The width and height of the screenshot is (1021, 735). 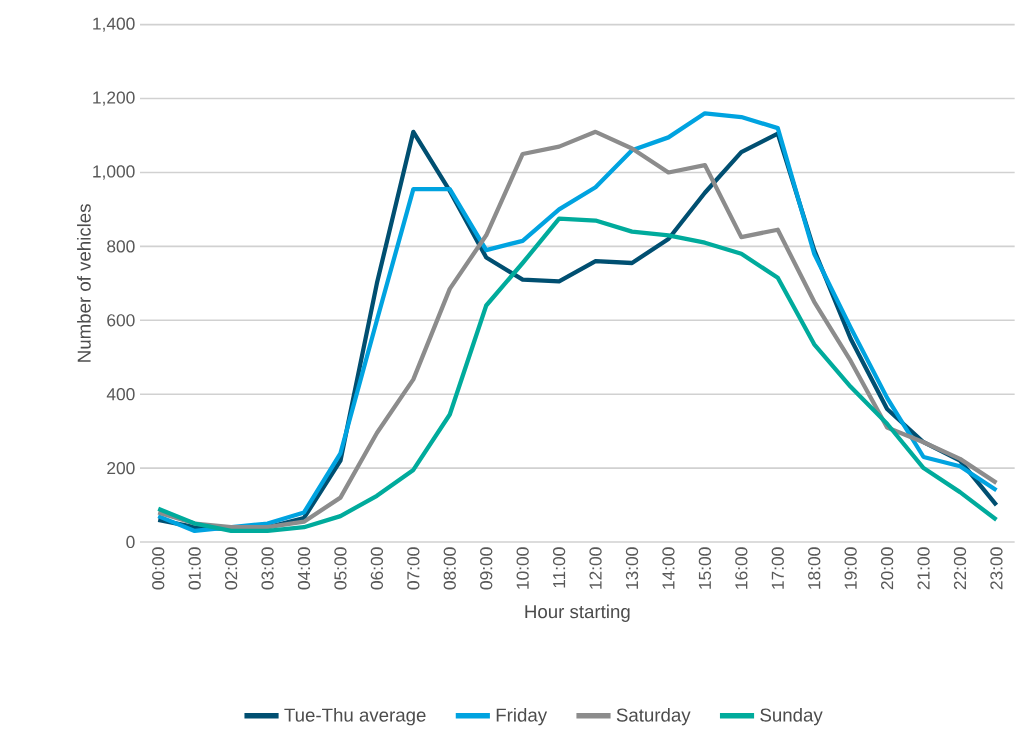 What do you see at coordinates (413, 568) in the screenshot?
I see `x-tick-label: 07:00` at bounding box center [413, 568].